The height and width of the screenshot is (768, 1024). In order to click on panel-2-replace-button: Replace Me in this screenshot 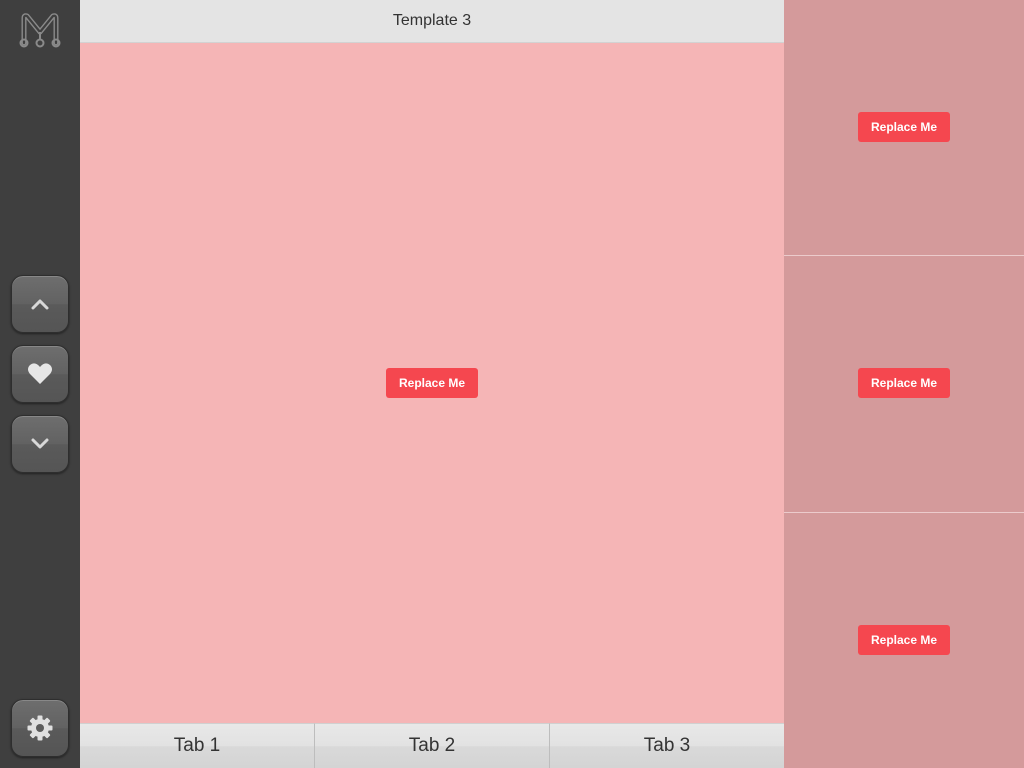, I will do `click(904, 383)`.